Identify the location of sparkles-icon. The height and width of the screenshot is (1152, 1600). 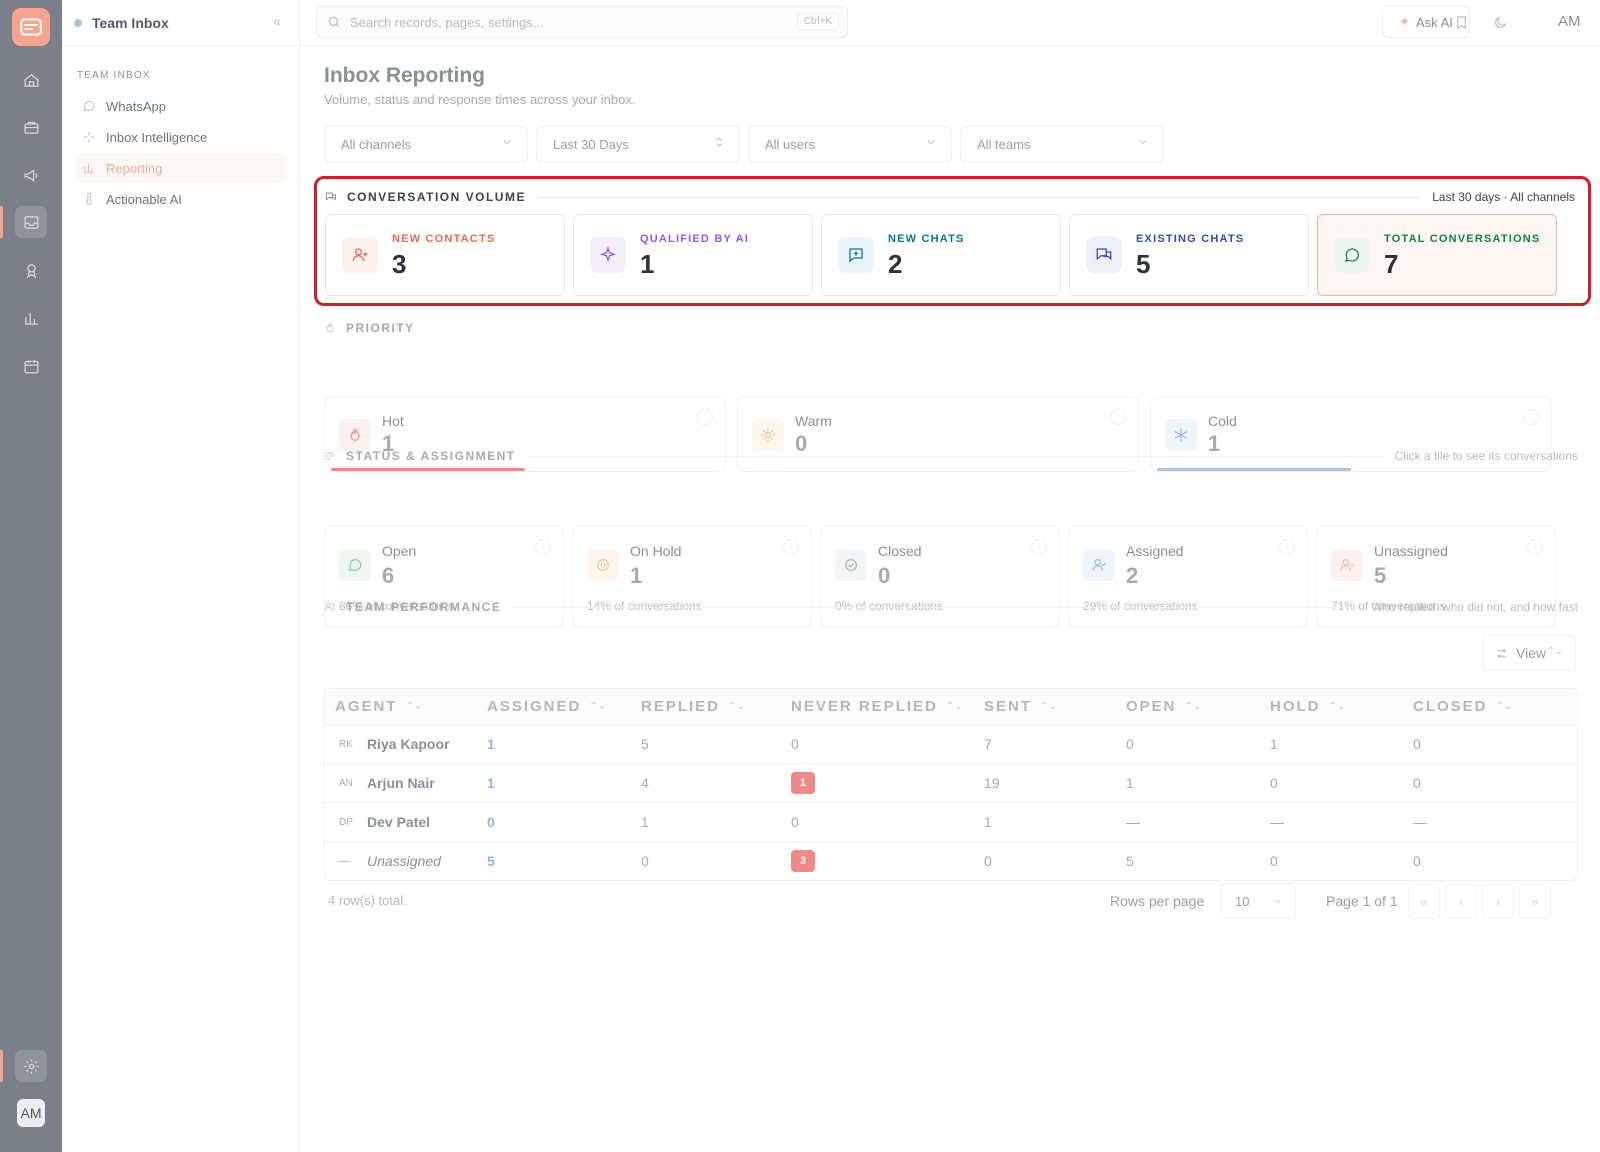
(608, 255).